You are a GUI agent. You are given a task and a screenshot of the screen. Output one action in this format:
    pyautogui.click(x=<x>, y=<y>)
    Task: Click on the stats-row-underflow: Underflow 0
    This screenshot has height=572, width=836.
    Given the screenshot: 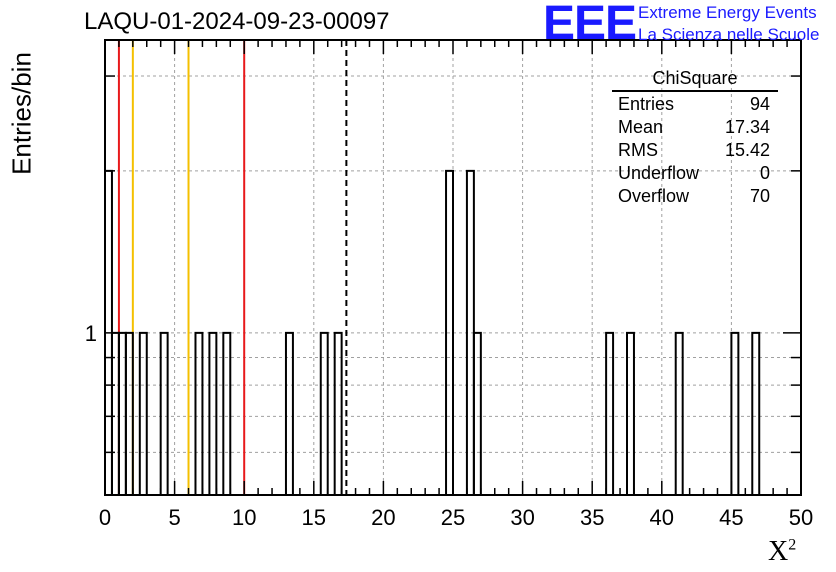 What is the action you would take?
    pyautogui.click(x=695, y=174)
    